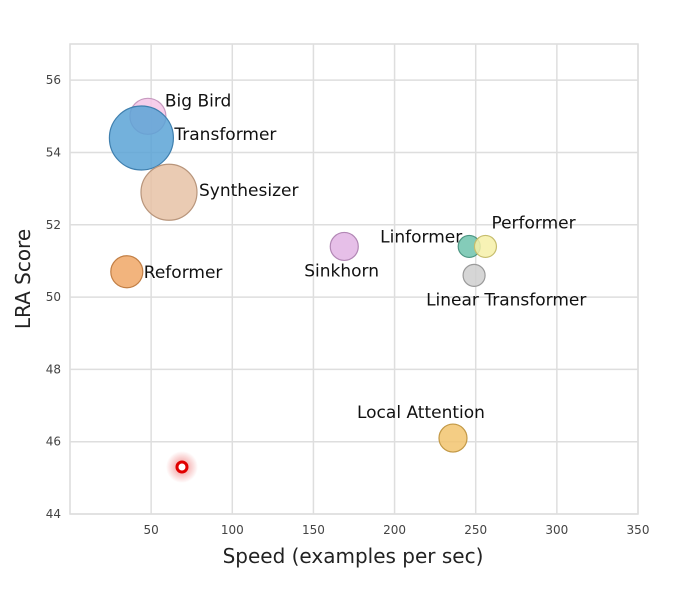 The height and width of the screenshot is (604, 681). Describe the element at coordinates (127, 272) in the screenshot. I see `point-reformer` at that location.